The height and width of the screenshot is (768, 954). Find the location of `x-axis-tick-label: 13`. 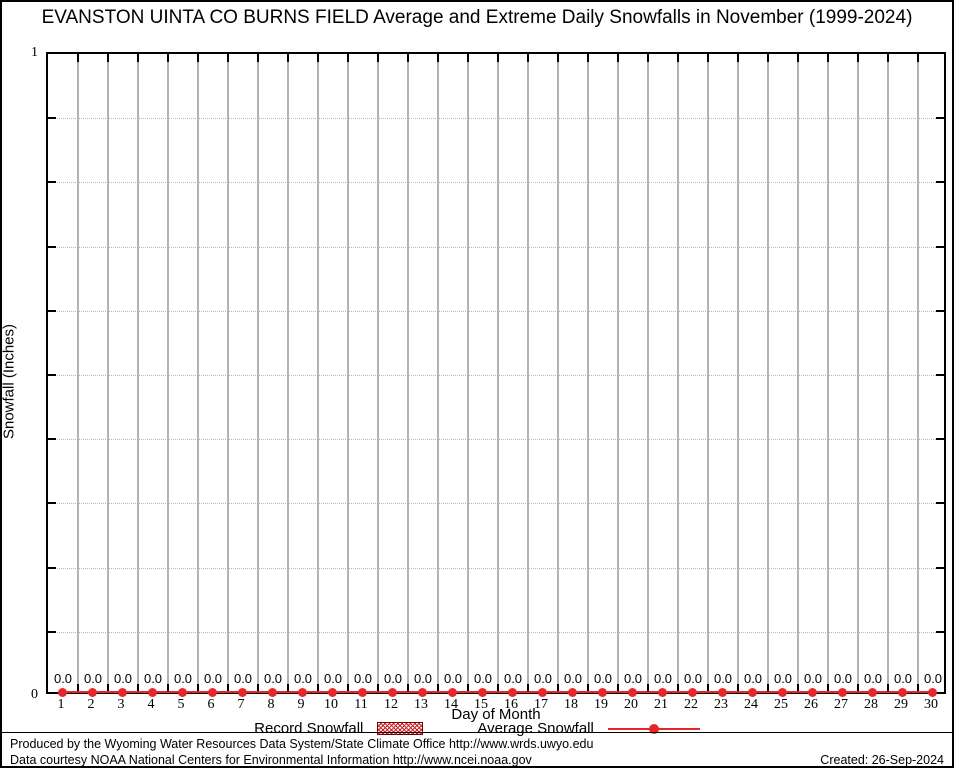

x-axis-tick-label: 13 is located at coordinates (421, 704).